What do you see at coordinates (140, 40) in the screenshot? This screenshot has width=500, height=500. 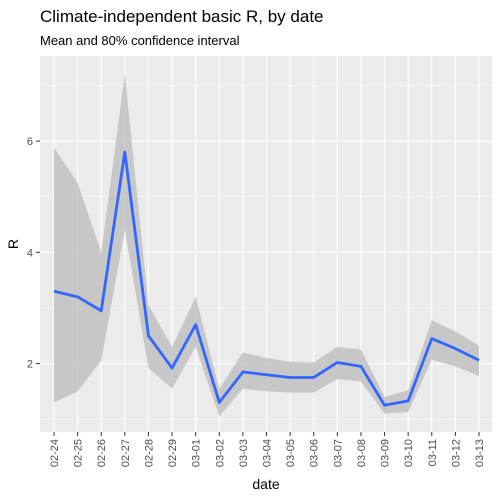 I see `chart-subtitle: Mean and 80% confidence interval` at bounding box center [140, 40].